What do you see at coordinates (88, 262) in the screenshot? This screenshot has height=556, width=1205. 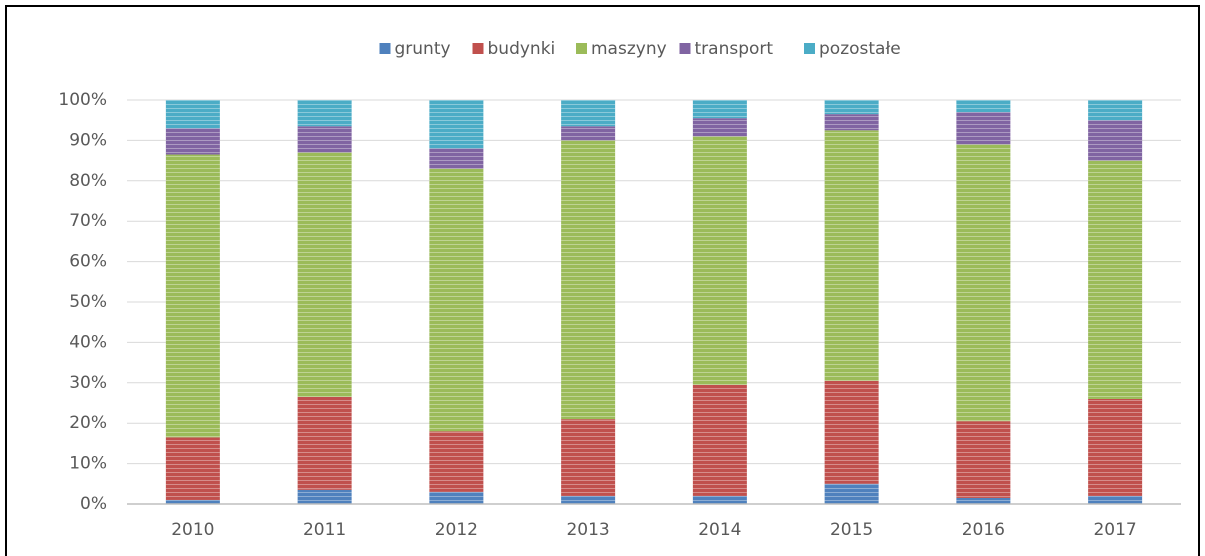 I see `y-tick-label: 60%` at bounding box center [88, 262].